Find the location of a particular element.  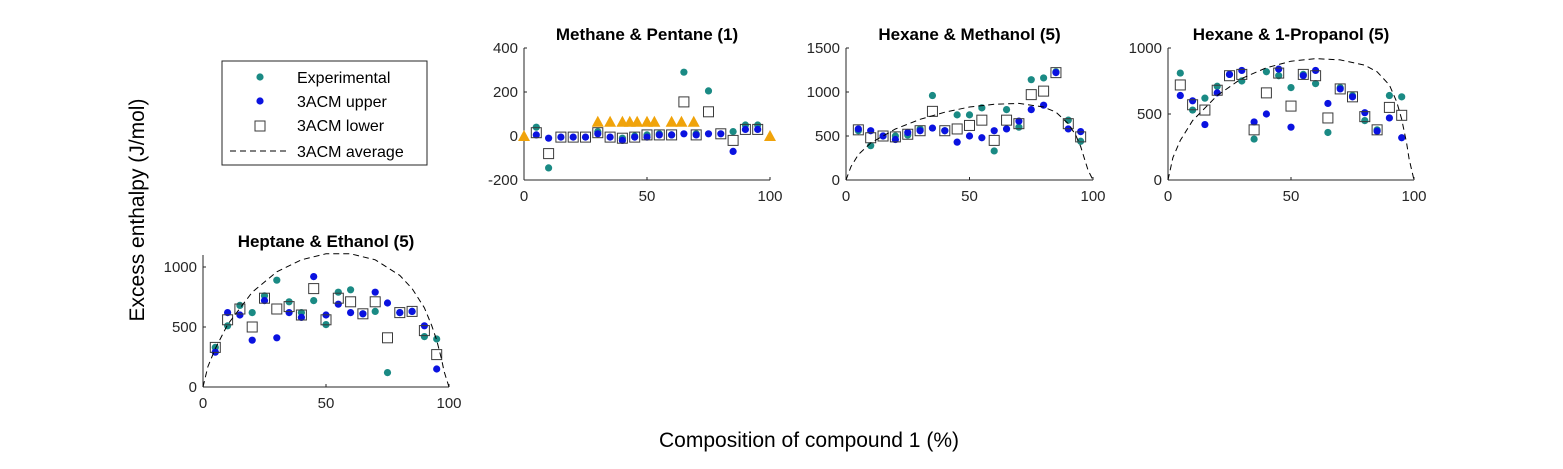

legend-experimental-marker is located at coordinates (260, 77).